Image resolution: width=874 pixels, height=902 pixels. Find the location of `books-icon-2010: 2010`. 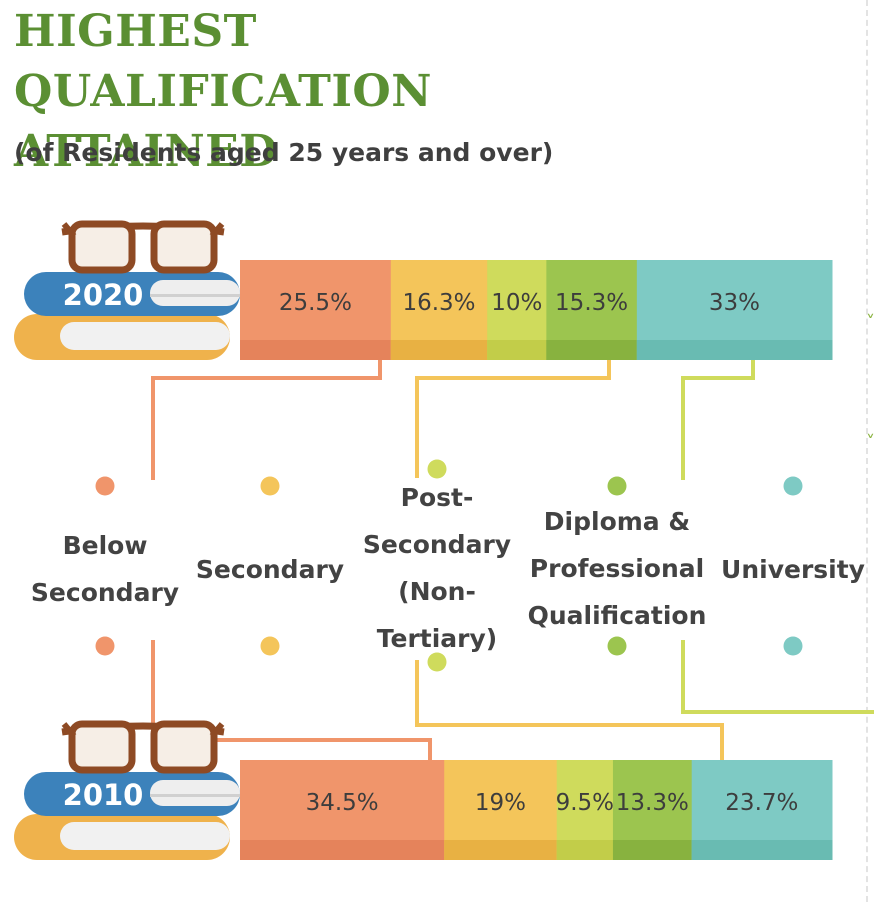

books-icon-2010: 2010 is located at coordinates (127, 790).